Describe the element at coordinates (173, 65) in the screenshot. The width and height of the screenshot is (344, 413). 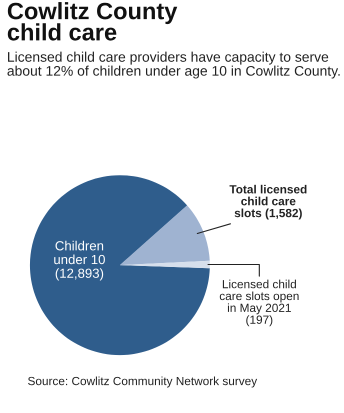
I see `chart-subtitle: Licensed child care providers have capacity to serve about 12% of children under age 10 in Cowlitz County.` at that location.